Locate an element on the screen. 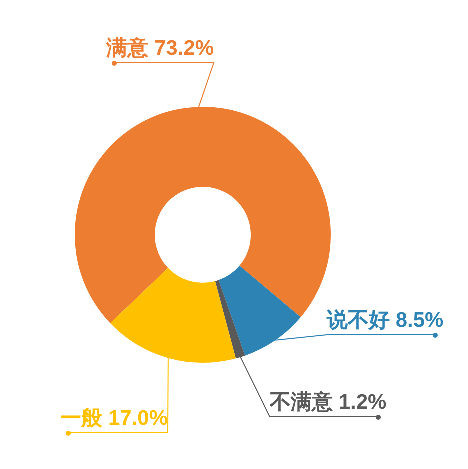 This screenshot has width=468, height=469. slice-label: 不满意 1.2% is located at coordinates (328, 402).